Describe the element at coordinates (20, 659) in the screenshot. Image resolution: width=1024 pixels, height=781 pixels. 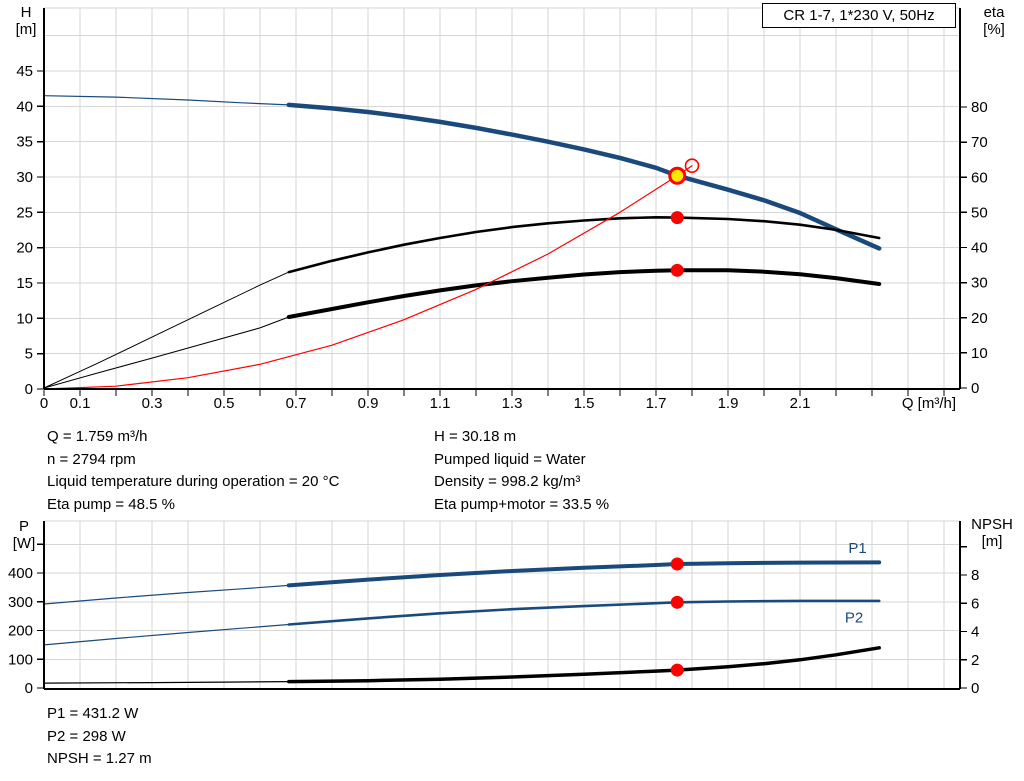
I see `left-tick-label: 100` at that location.